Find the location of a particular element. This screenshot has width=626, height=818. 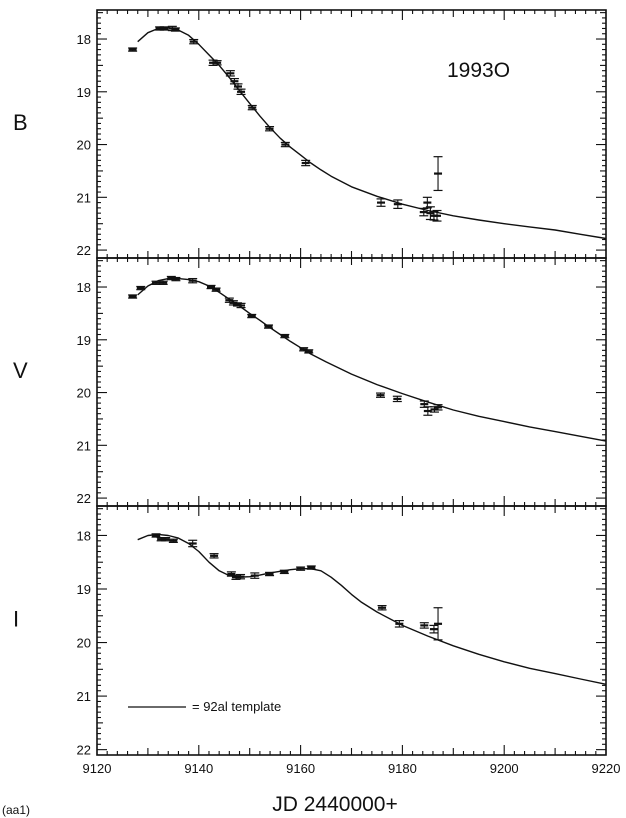

object-name: 1993O is located at coordinates (478, 70).